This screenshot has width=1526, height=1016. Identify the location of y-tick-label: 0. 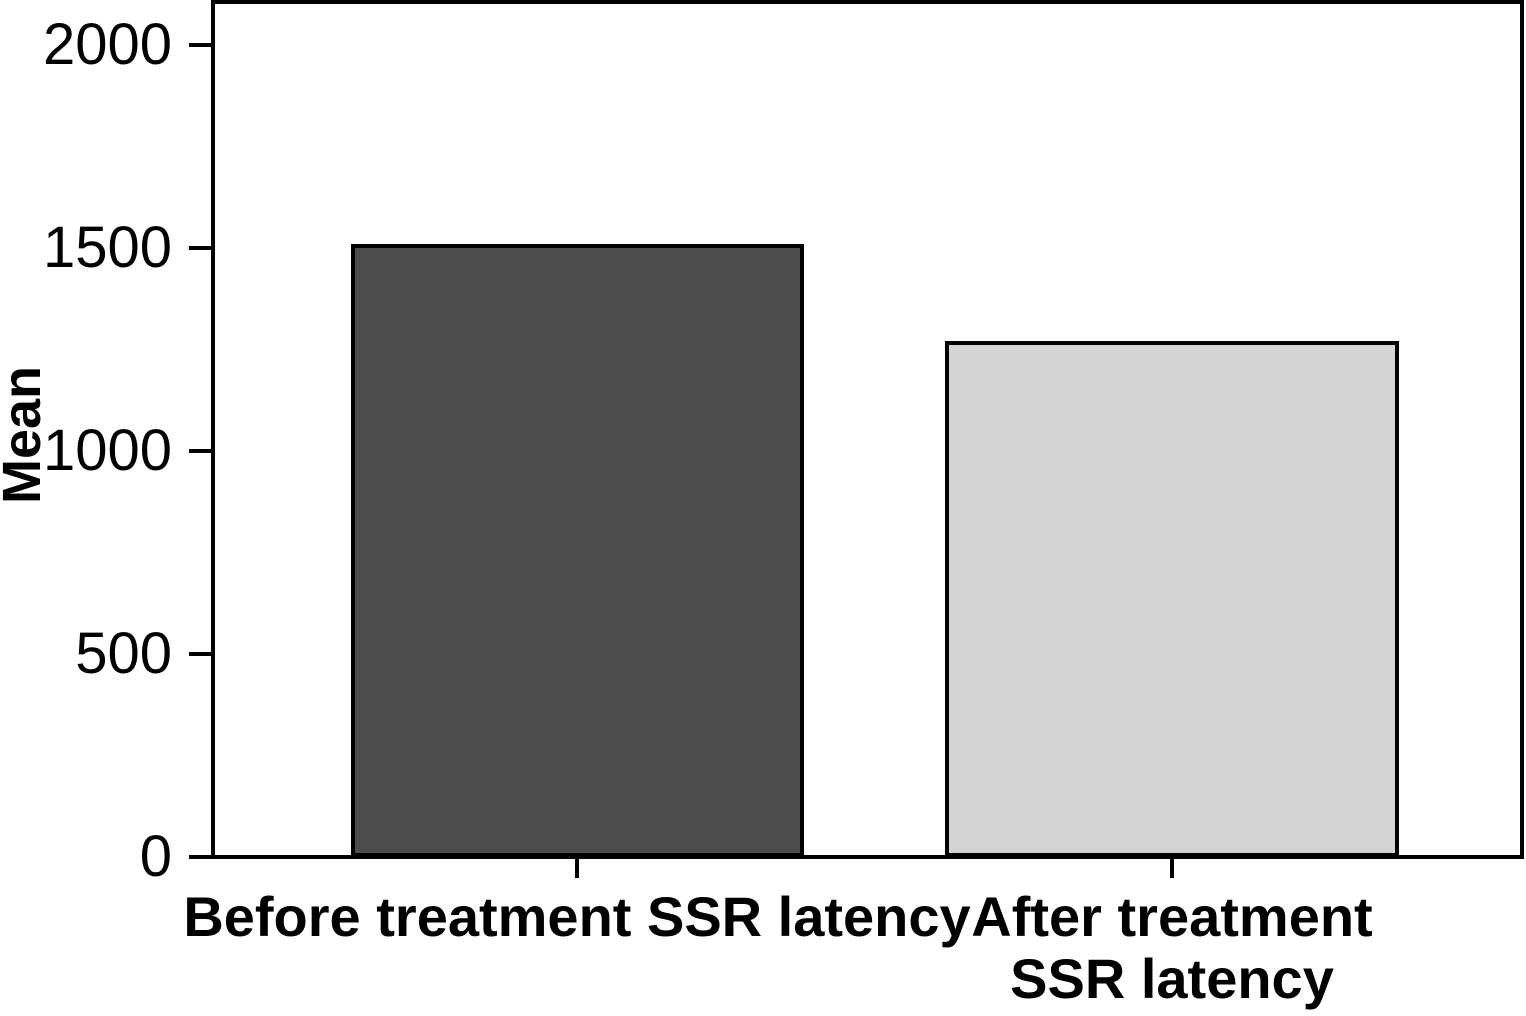
(155, 856).